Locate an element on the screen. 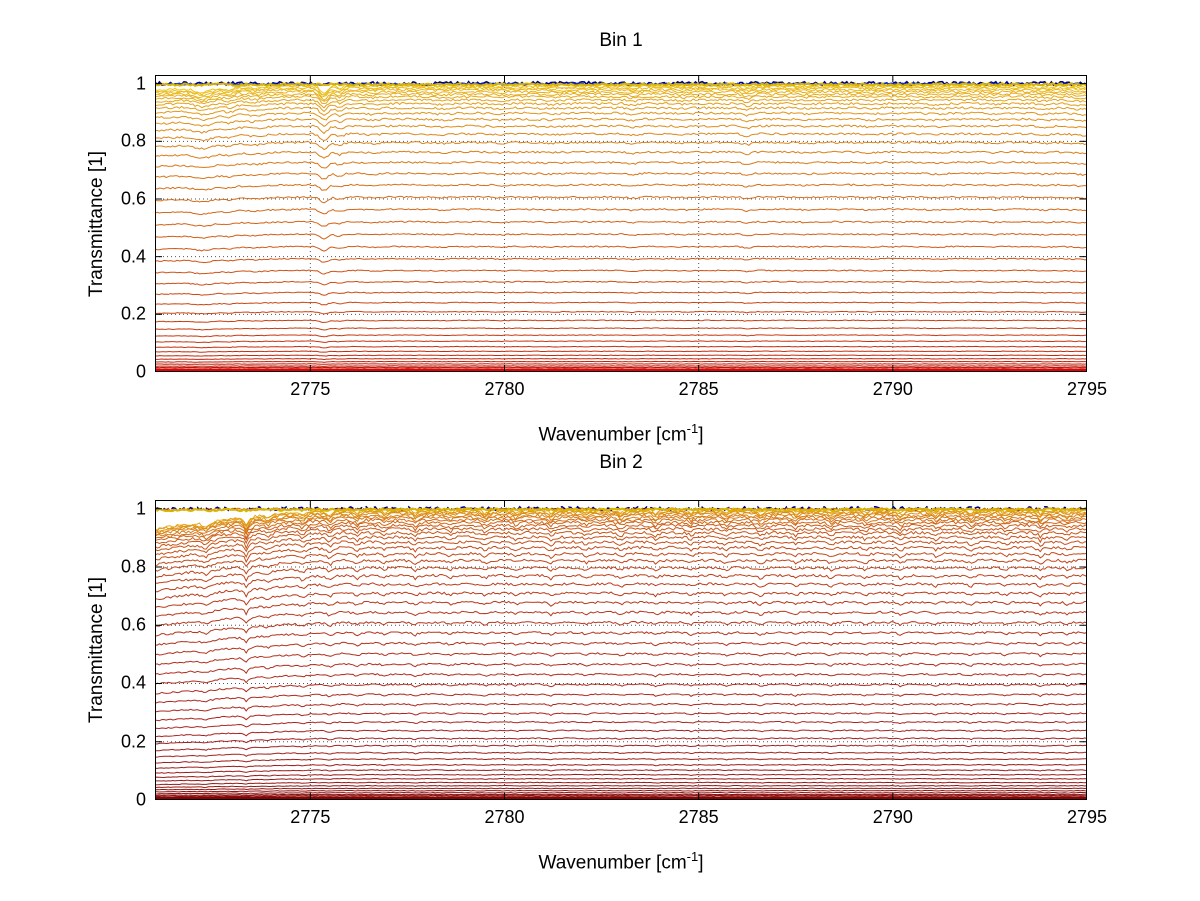 The image size is (1200, 901). chart-title: Bin 2 is located at coordinates (621, 462).